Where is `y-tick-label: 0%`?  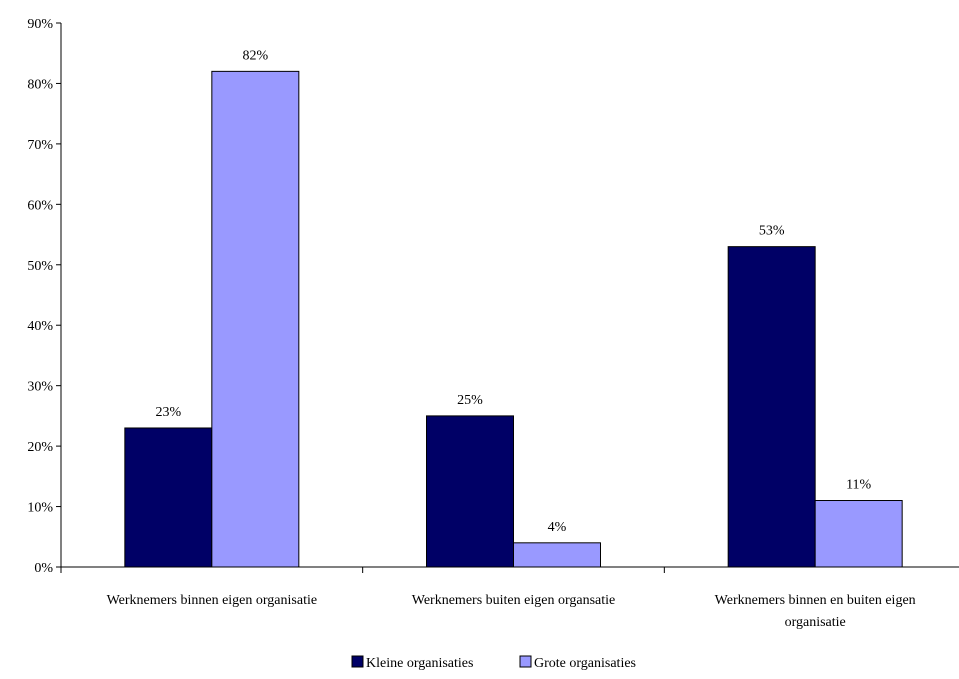
y-tick-label: 0% is located at coordinates (43, 568).